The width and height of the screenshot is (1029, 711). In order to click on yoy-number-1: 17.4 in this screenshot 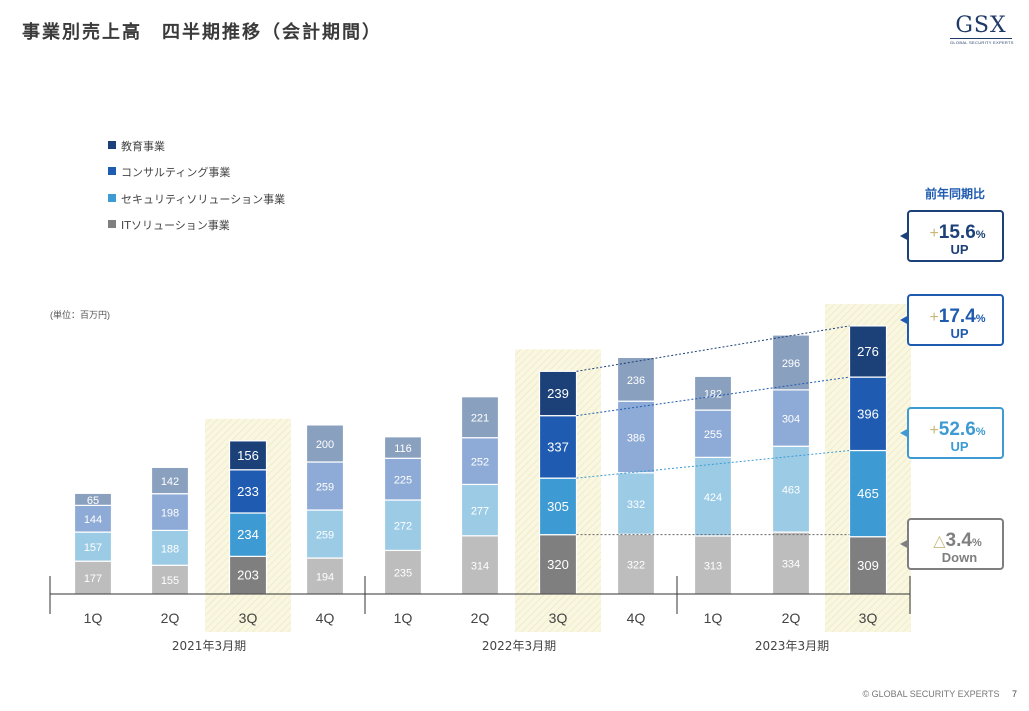, I will do `click(957, 316)`.